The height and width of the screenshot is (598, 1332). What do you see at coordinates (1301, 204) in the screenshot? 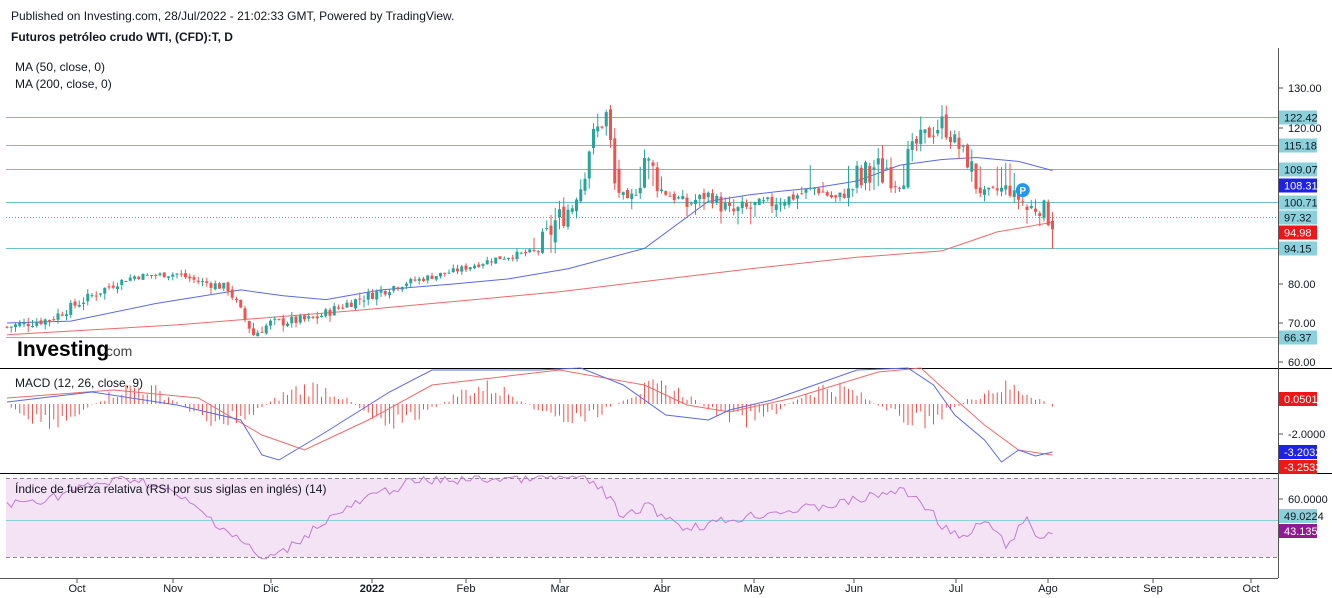
I see `level-badge: 100.71` at bounding box center [1301, 204].